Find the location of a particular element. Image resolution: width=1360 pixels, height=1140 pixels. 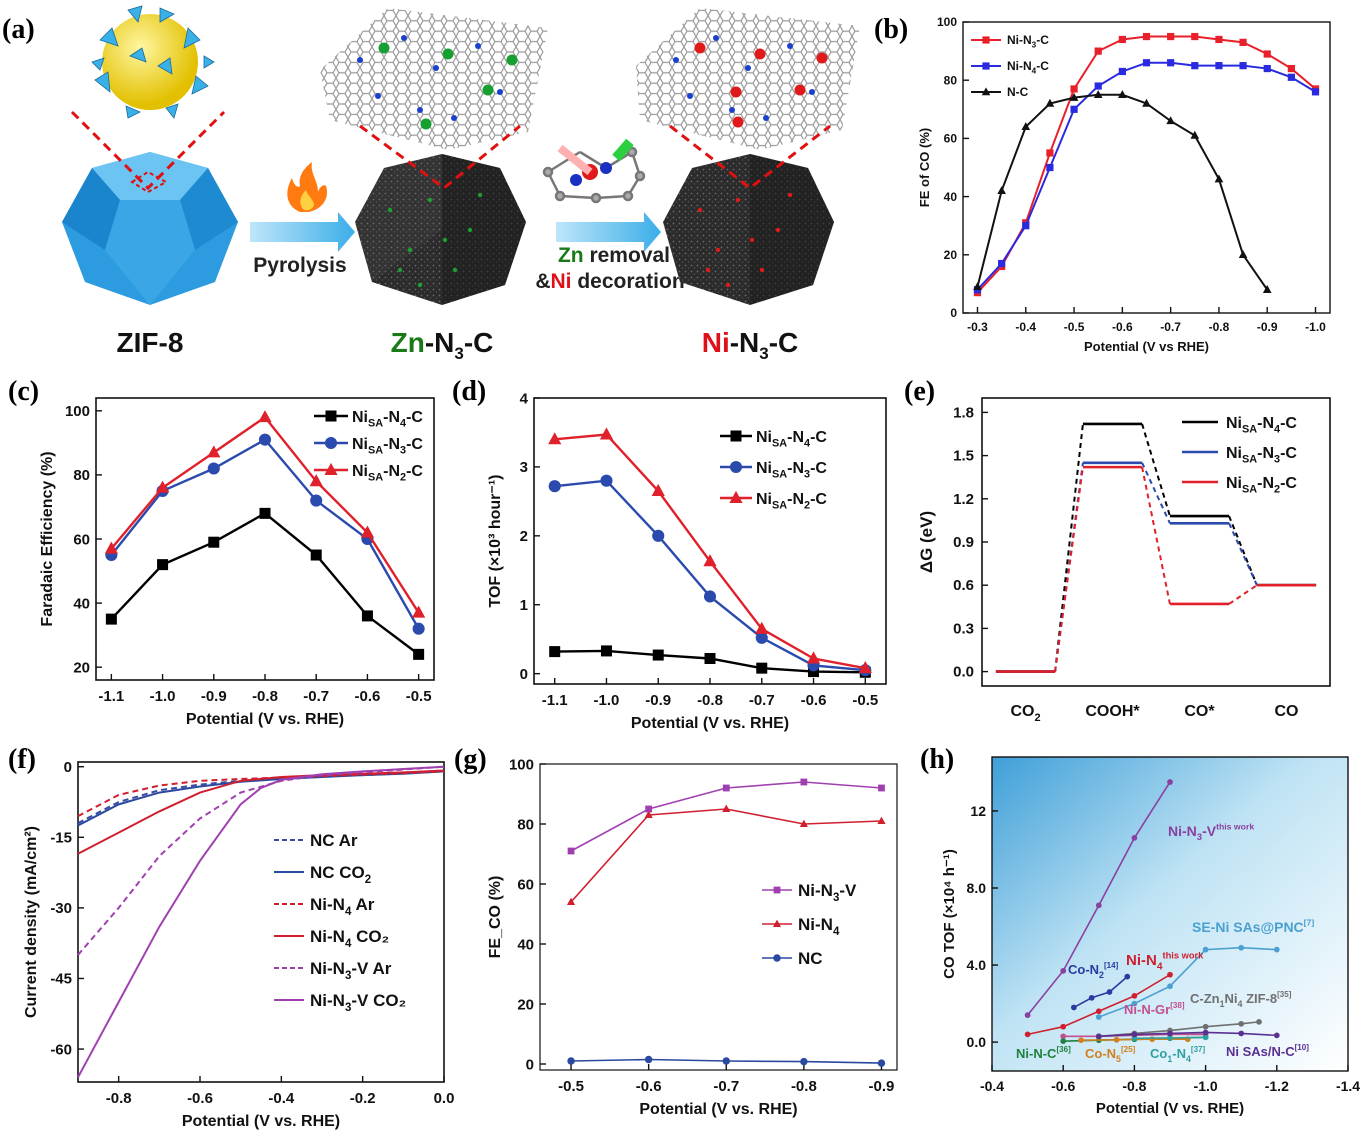

y-tick-label: 0.0 is located at coordinates (963, 672).